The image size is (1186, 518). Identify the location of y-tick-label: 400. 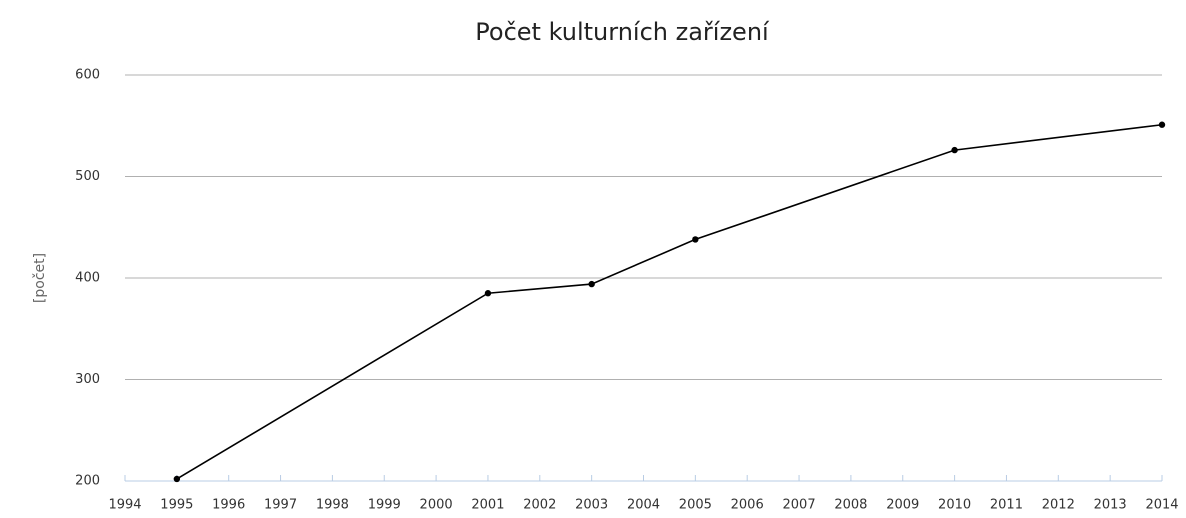
(87, 278).